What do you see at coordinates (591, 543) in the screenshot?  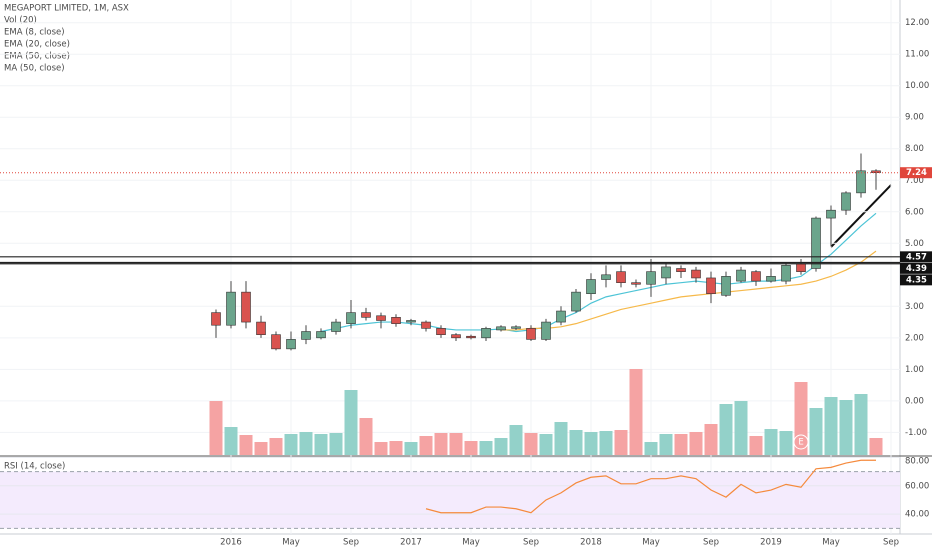 I see `x-tick-label: 2018` at bounding box center [591, 543].